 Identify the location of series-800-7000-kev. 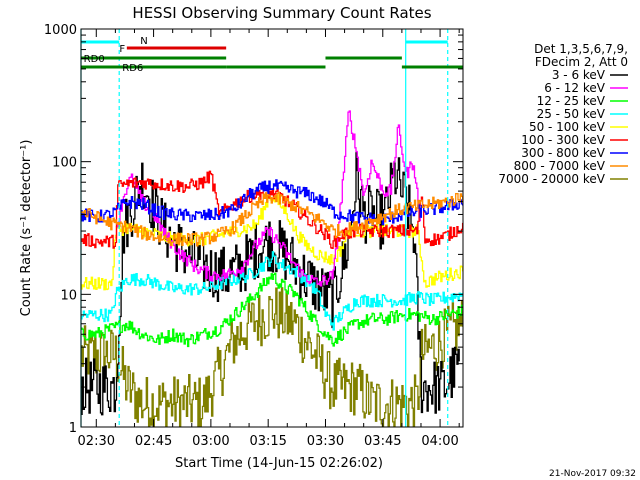
(272, 219).